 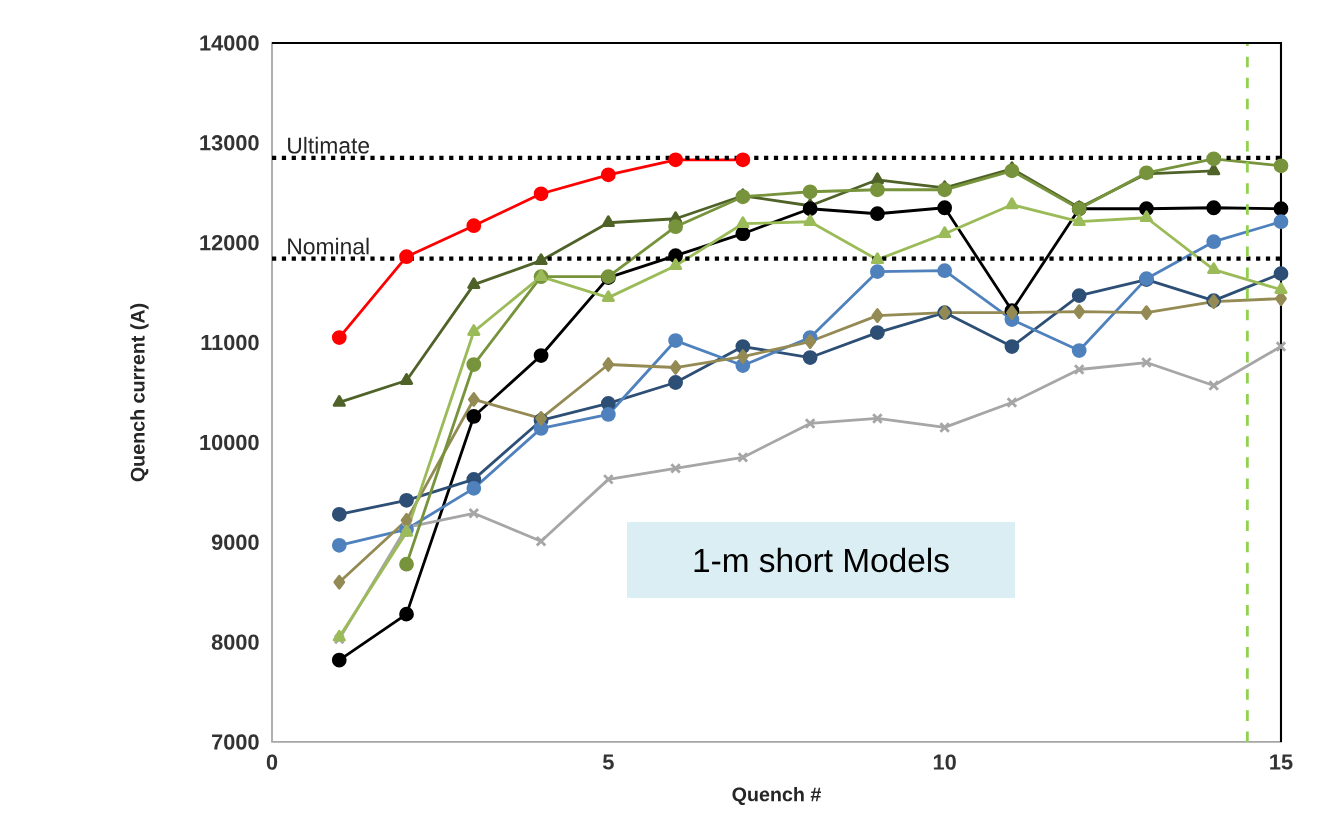 I want to click on y-axis-title: Quench current (A), so click(x=139, y=392).